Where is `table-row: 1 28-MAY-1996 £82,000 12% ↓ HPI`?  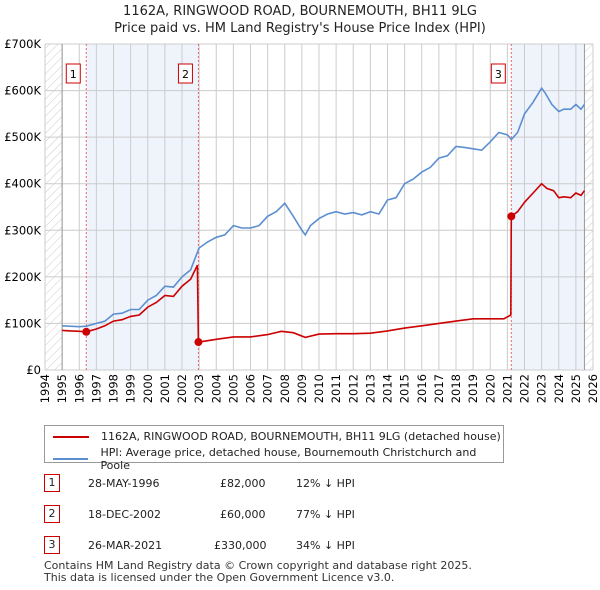 table-row: 1 28-MAY-1996 £82,000 12% ↓ HPI is located at coordinates (264, 484).